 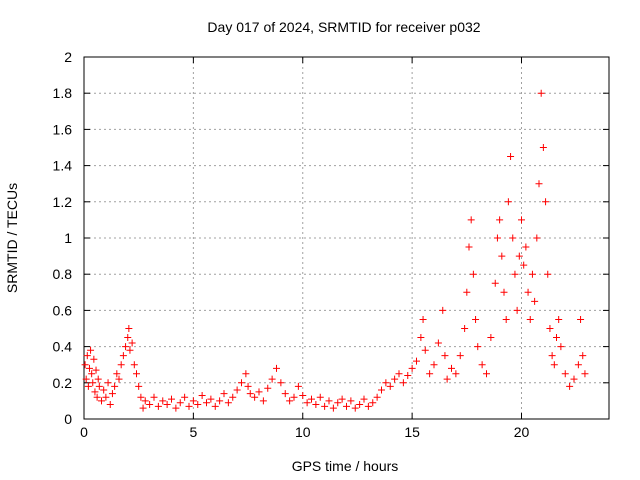 I want to click on x-tick-labels: 0 5 10 15 20, so click(x=304, y=432).